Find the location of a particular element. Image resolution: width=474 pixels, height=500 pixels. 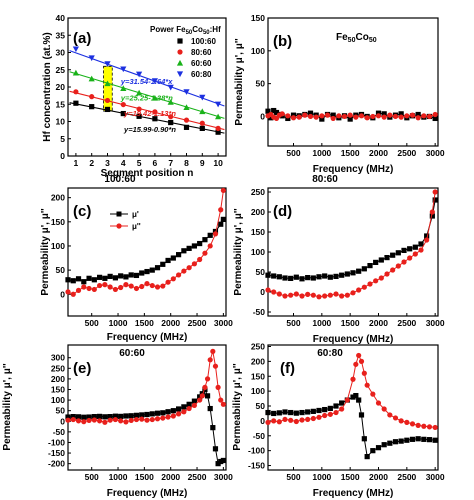

x-tick-label: 500 is located at coordinates (92, 323).